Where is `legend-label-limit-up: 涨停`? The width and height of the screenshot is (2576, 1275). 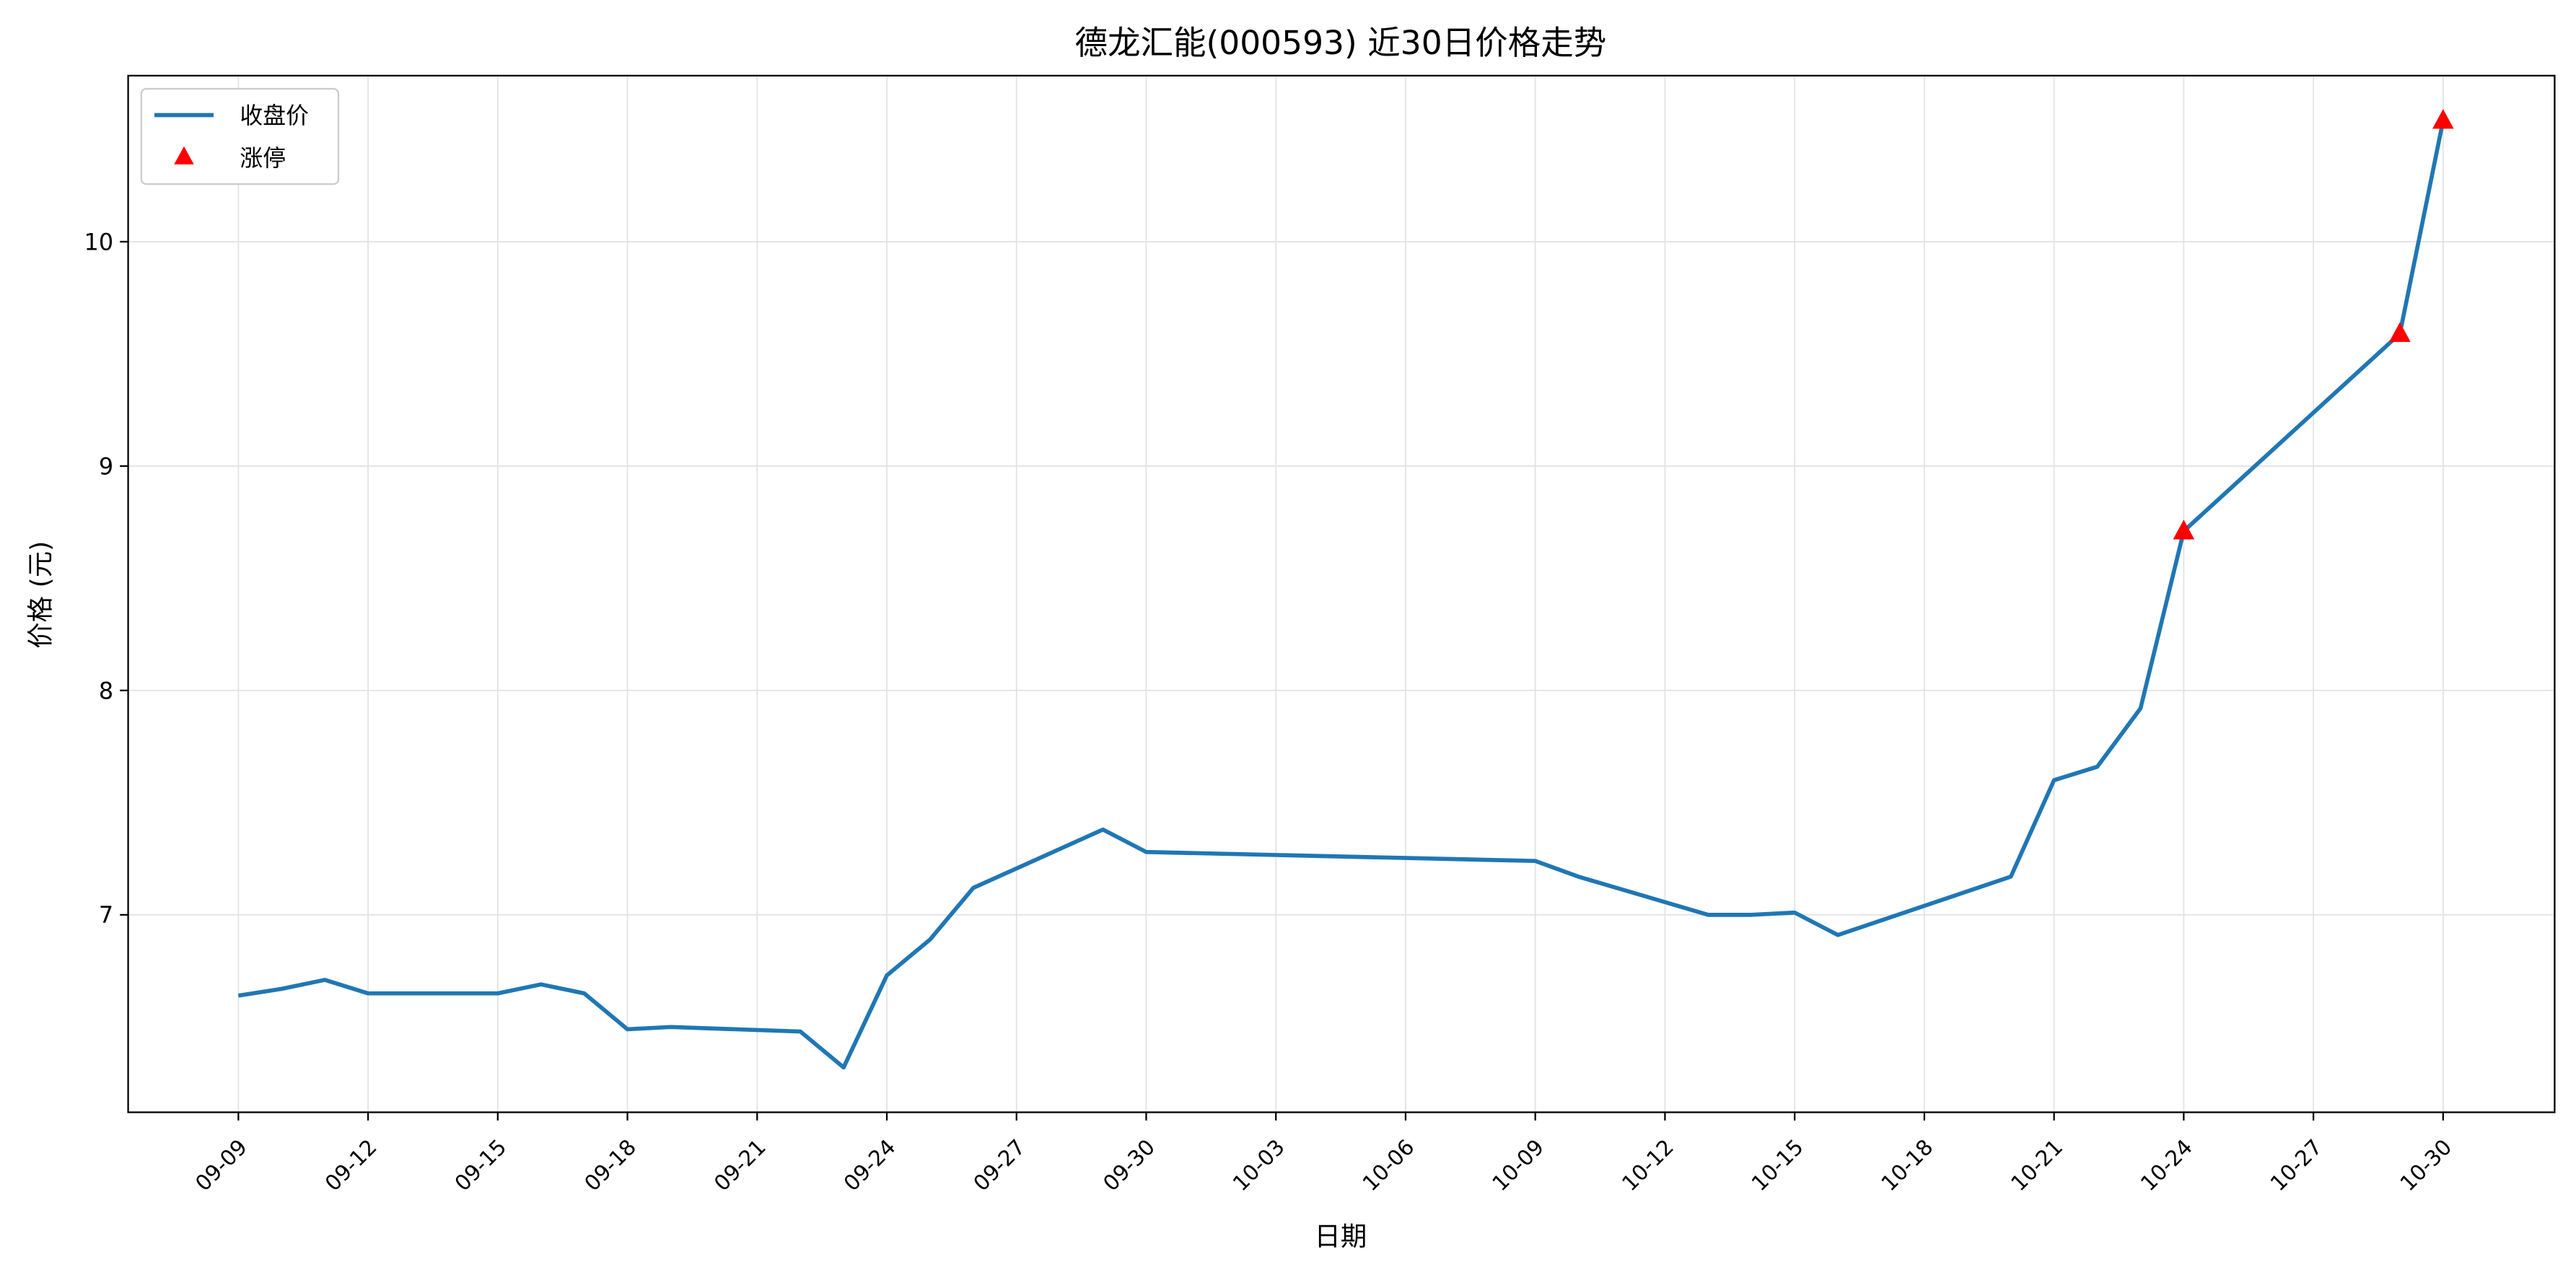 legend-label-limit-up: 涨停 is located at coordinates (263, 158).